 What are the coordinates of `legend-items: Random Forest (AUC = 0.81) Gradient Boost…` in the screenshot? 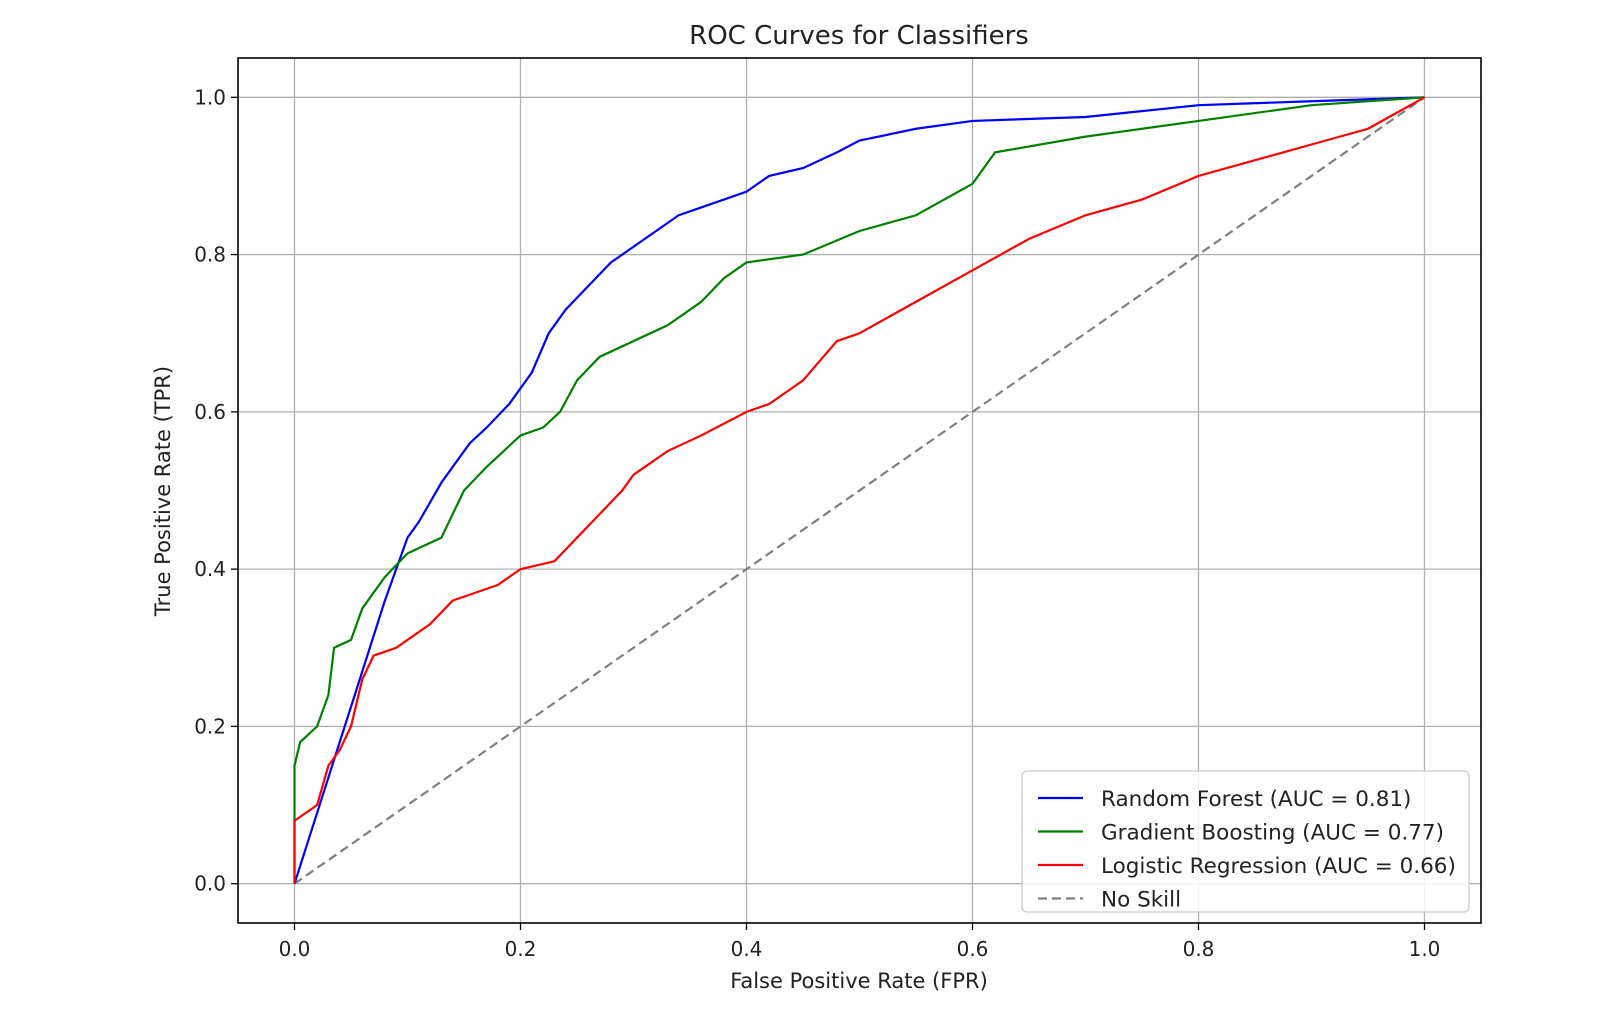 It's located at (1247, 850).